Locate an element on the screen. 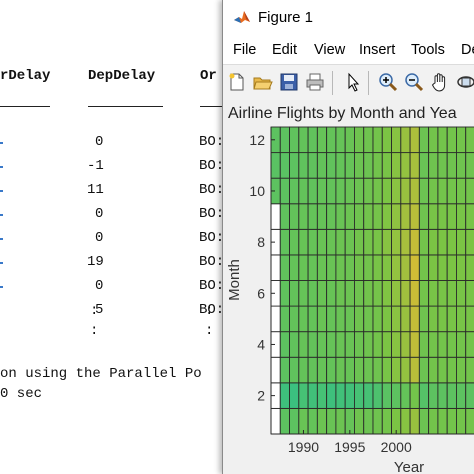 This screenshot has height=474, width=474. print-icon is located at coordinates (315, 82).